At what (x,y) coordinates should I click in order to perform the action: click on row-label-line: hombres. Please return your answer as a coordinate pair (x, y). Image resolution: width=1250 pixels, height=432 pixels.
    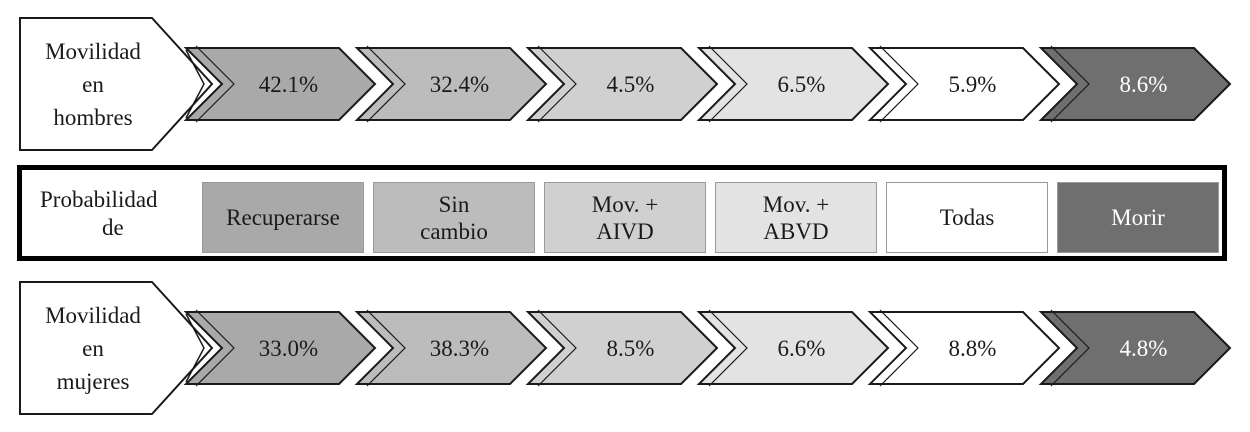
    Looking at the image, I should click on (92, 117).